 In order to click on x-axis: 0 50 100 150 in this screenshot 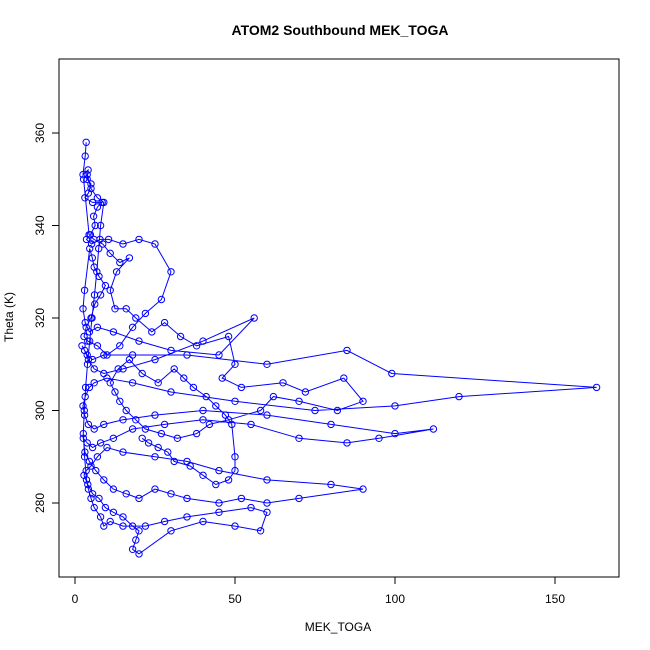, I will do `click(318, 591)`.